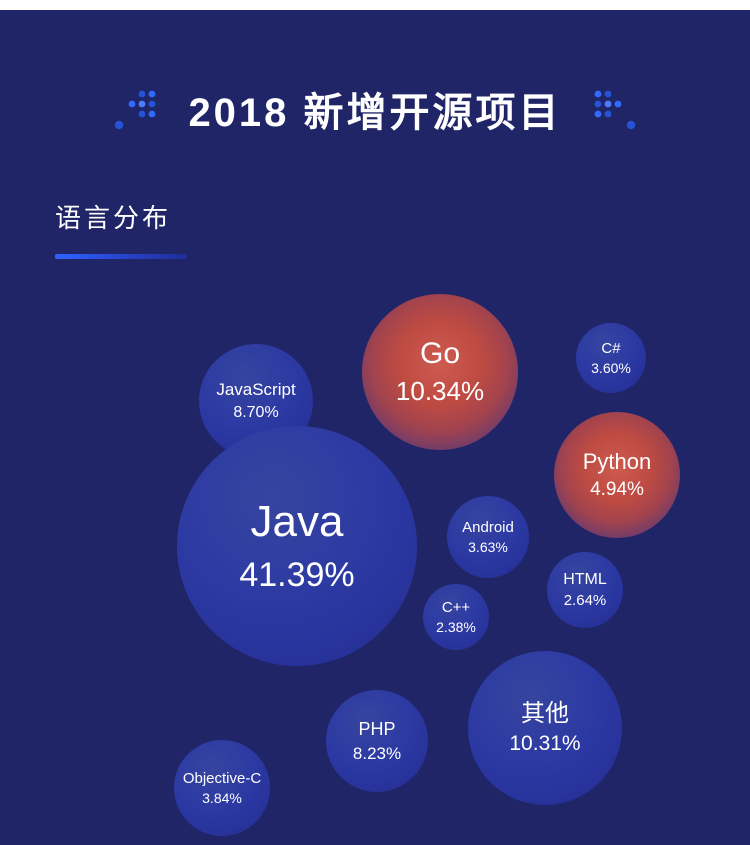  What do you see at coordinates (297, 522) in the screenshot?
I see `bubble-label: Java` at bounding box center [297, 522].